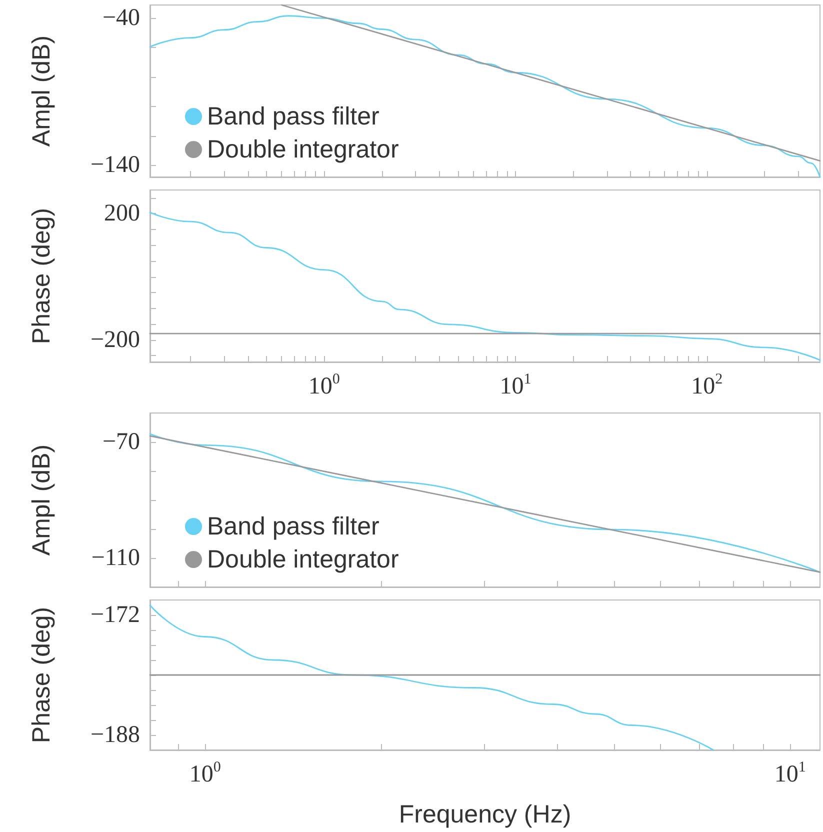 The height and width of the screenshot is (832, 823). I want to click on y-tick-label: −140, so click(115, 165).